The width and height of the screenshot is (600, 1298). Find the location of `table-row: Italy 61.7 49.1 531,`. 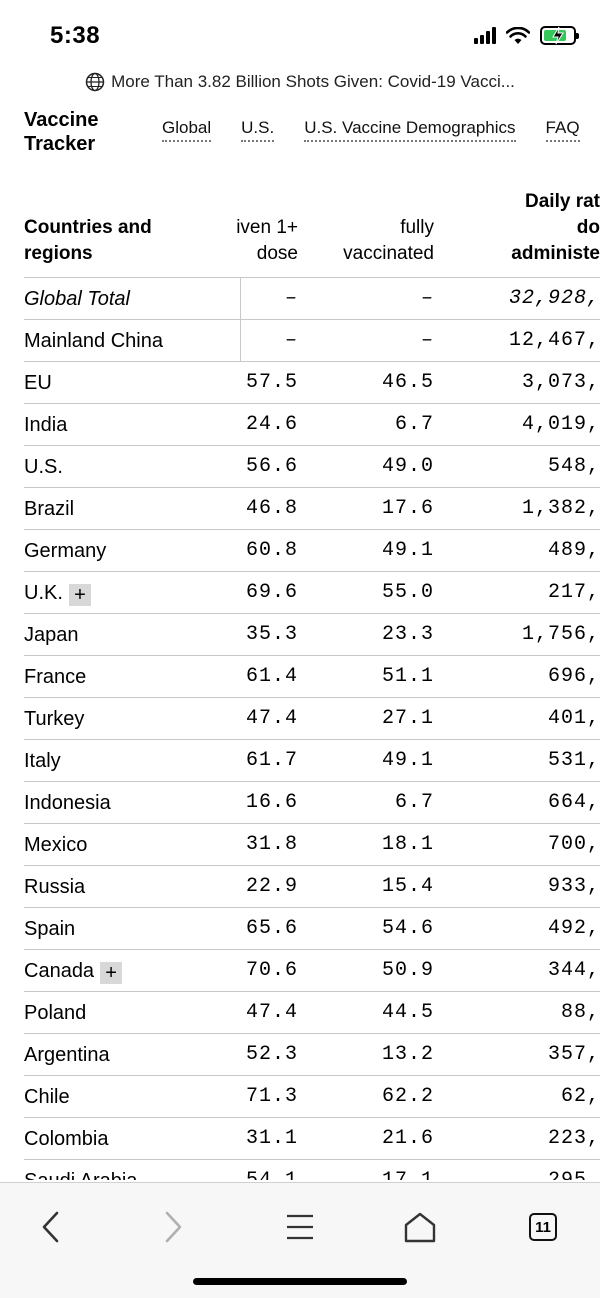

table-row: Italy 61.7 49.1 531, is located at coordinates (312, 761).